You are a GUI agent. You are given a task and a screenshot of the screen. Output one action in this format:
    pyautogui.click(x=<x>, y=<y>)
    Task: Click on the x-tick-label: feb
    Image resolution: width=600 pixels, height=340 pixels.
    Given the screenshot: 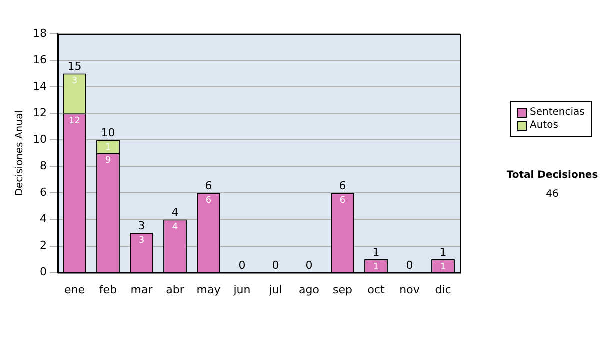 What is the action you would take?
    pyautogui.click(x=108, y=289)
    